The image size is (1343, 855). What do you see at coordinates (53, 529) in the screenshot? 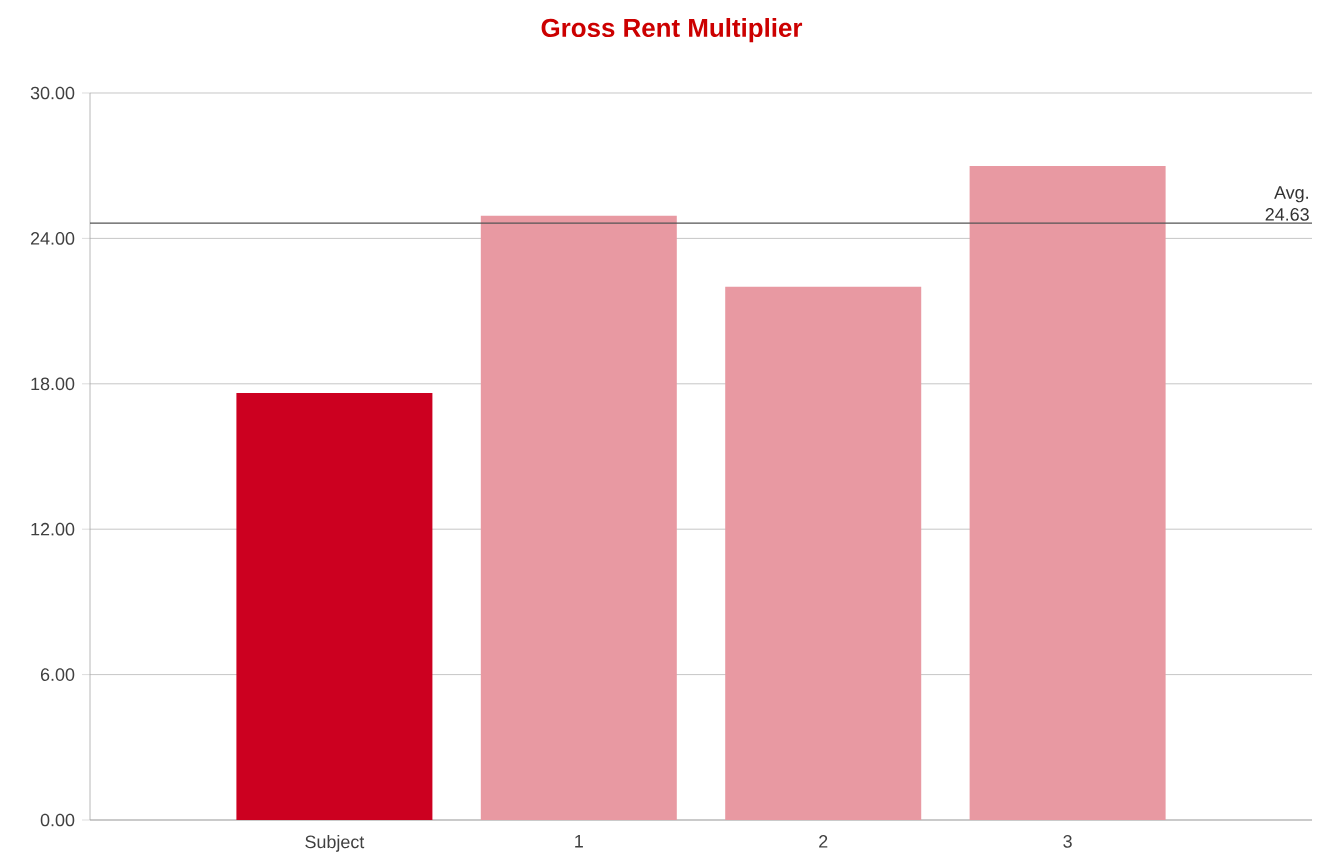
I see `y-tick-label: 12.00` at bounding box center [53, 529].